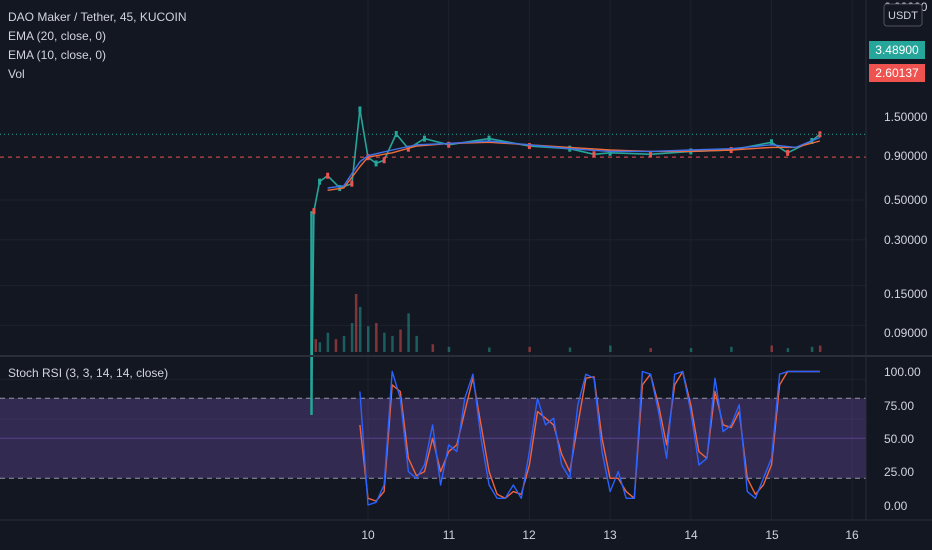  What do you see at coordinates (433, 145) in the screenshot?
I see `price-levels` at bounding box center [433, 145].